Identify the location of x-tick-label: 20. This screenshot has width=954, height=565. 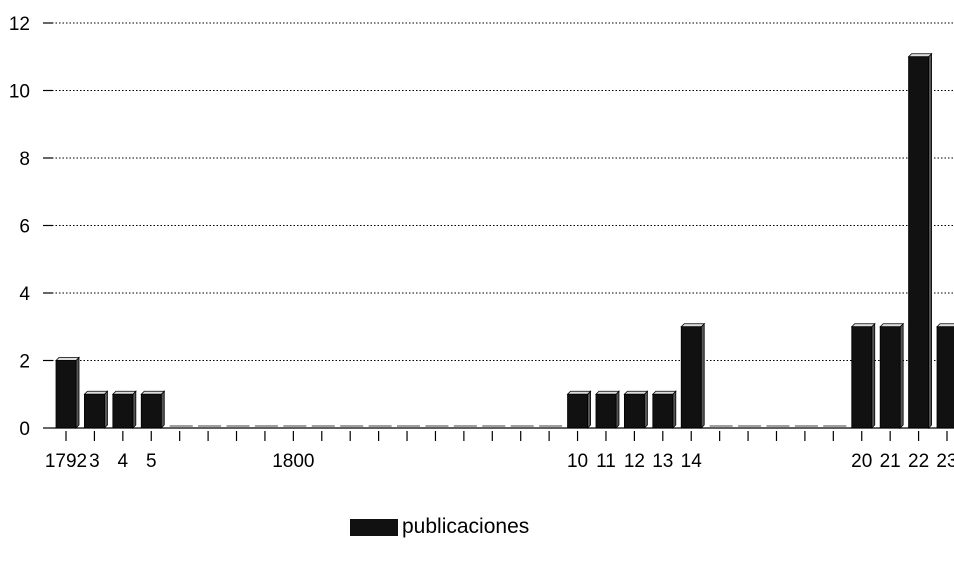
(861, 461).